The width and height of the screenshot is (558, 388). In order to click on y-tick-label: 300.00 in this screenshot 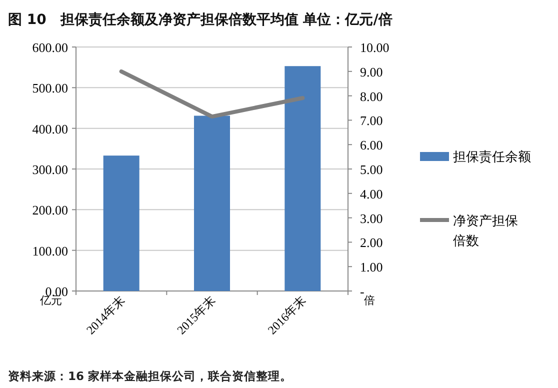, I will do `click(50, 169)`.